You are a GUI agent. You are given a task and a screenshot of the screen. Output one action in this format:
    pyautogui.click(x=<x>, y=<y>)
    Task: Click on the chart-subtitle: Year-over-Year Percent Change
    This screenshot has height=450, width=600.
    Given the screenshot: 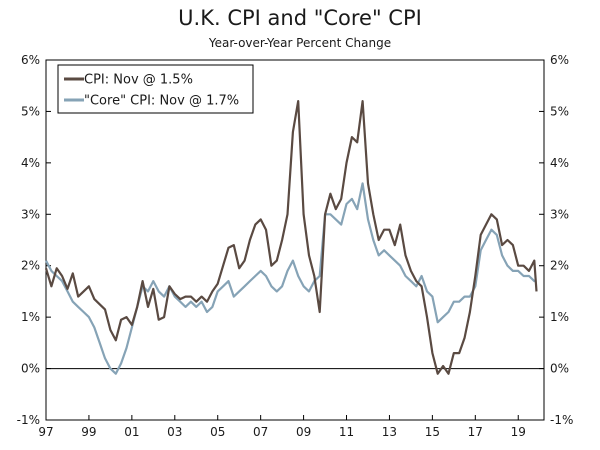 What is the action you would take?
    pyautogui.click(x=300, y=43)
    